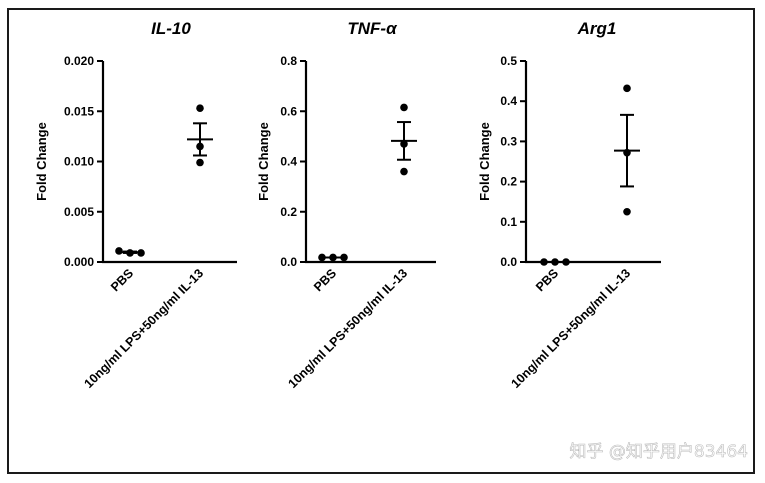 Image resolution: width=765 pixels, height=483 pixels. Describe the element at coordinates (79, 61) in the screenshot. I see `y-tick-label: 0.020` at that location.